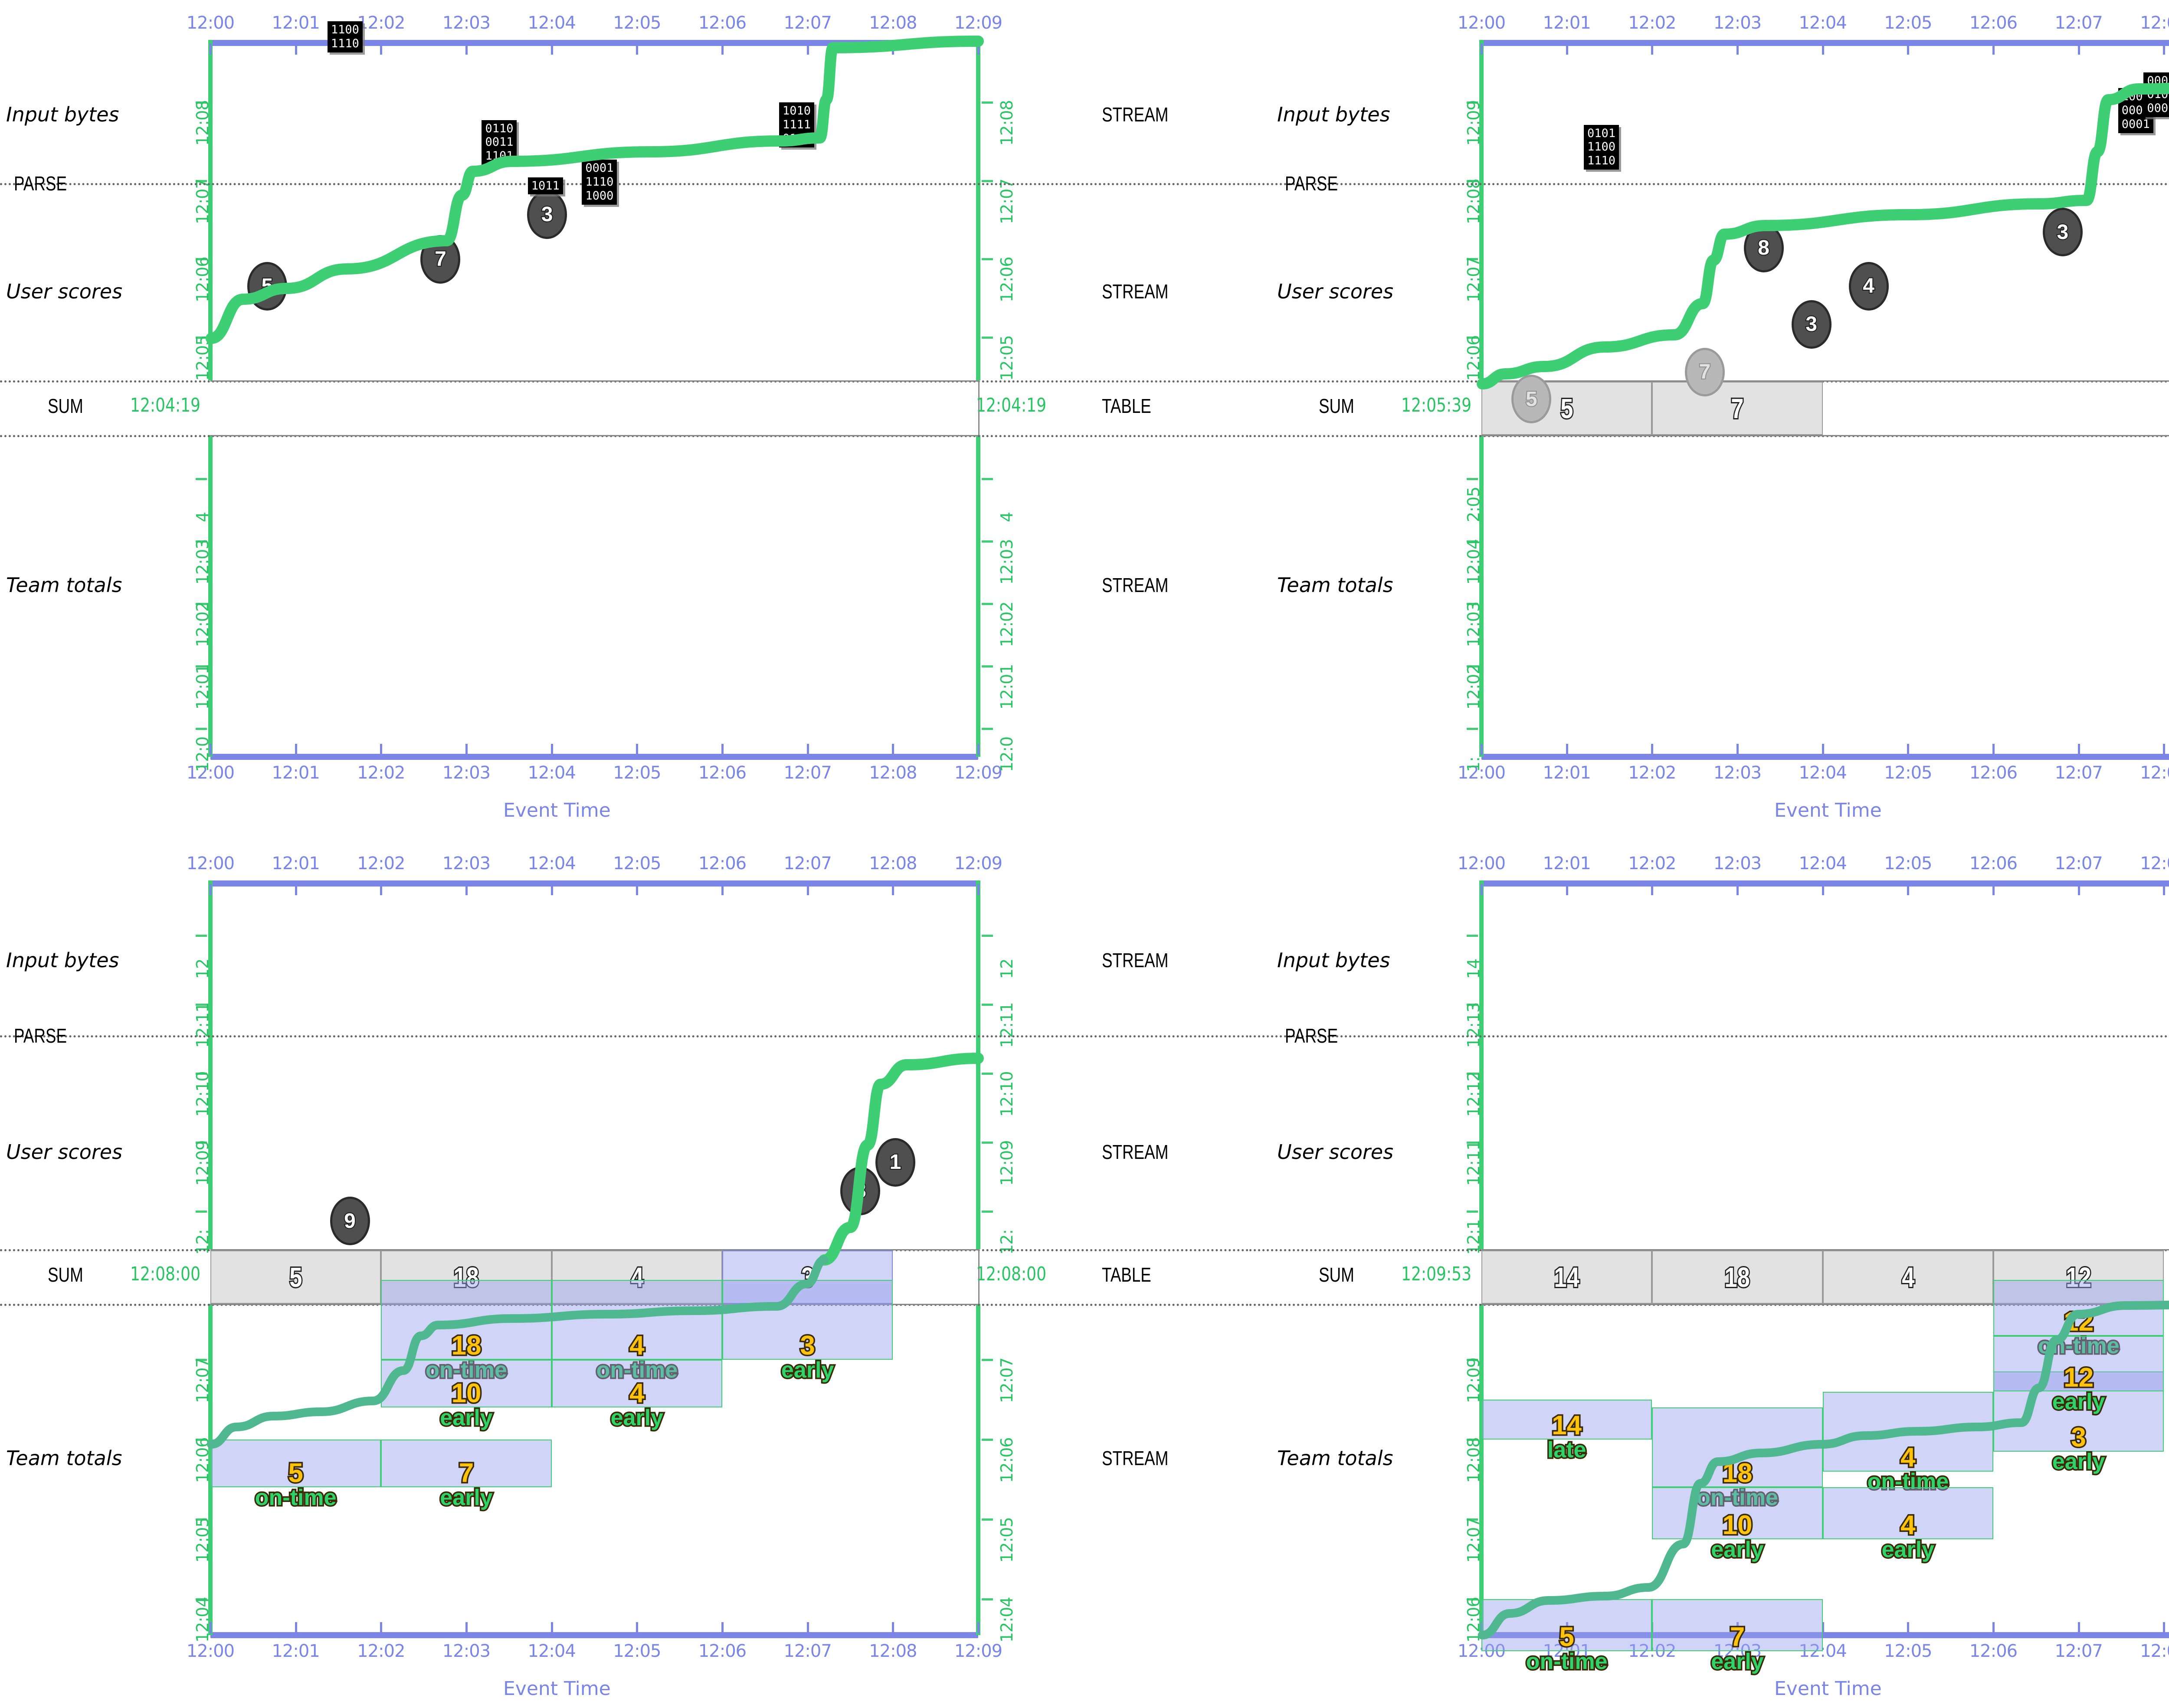 The height and width of the screenshot is (1708, 2169). Describe the element at coordinates (1135, 291) in the screenshot. I see `row-label-stream-user: STREAM` at that location.